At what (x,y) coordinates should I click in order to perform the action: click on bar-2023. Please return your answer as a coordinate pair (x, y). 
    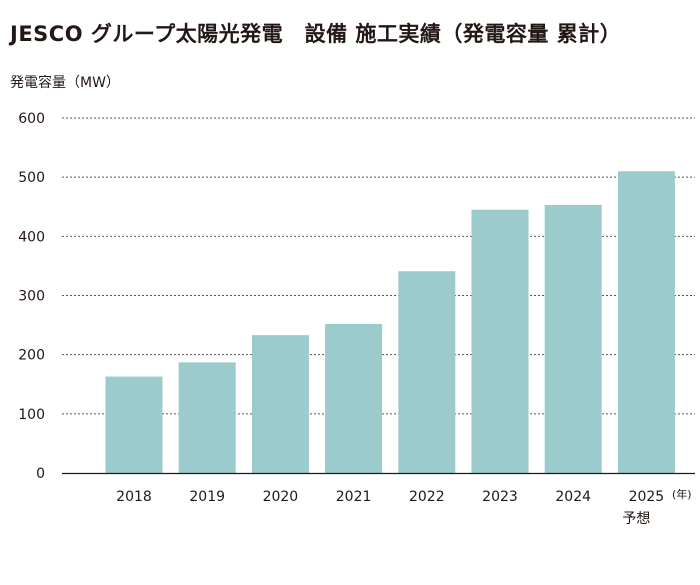
    Looking at the image, I should click on (500, 341).